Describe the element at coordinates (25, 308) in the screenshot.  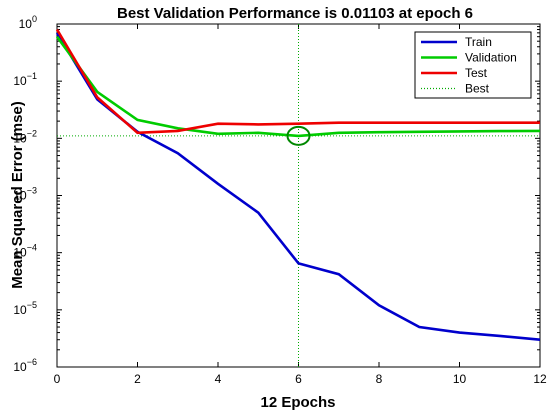
I see `y-tick-label: 10⁻⁵` at that location.